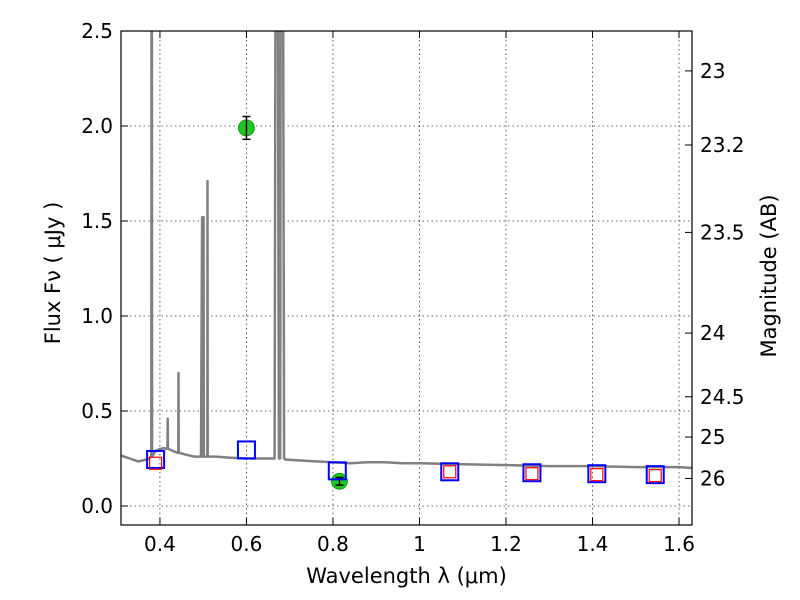  Describe the element at coordinates (769, 275) in the screenshot. I see `right-axis-label: Magnitude (AB)` at that location.